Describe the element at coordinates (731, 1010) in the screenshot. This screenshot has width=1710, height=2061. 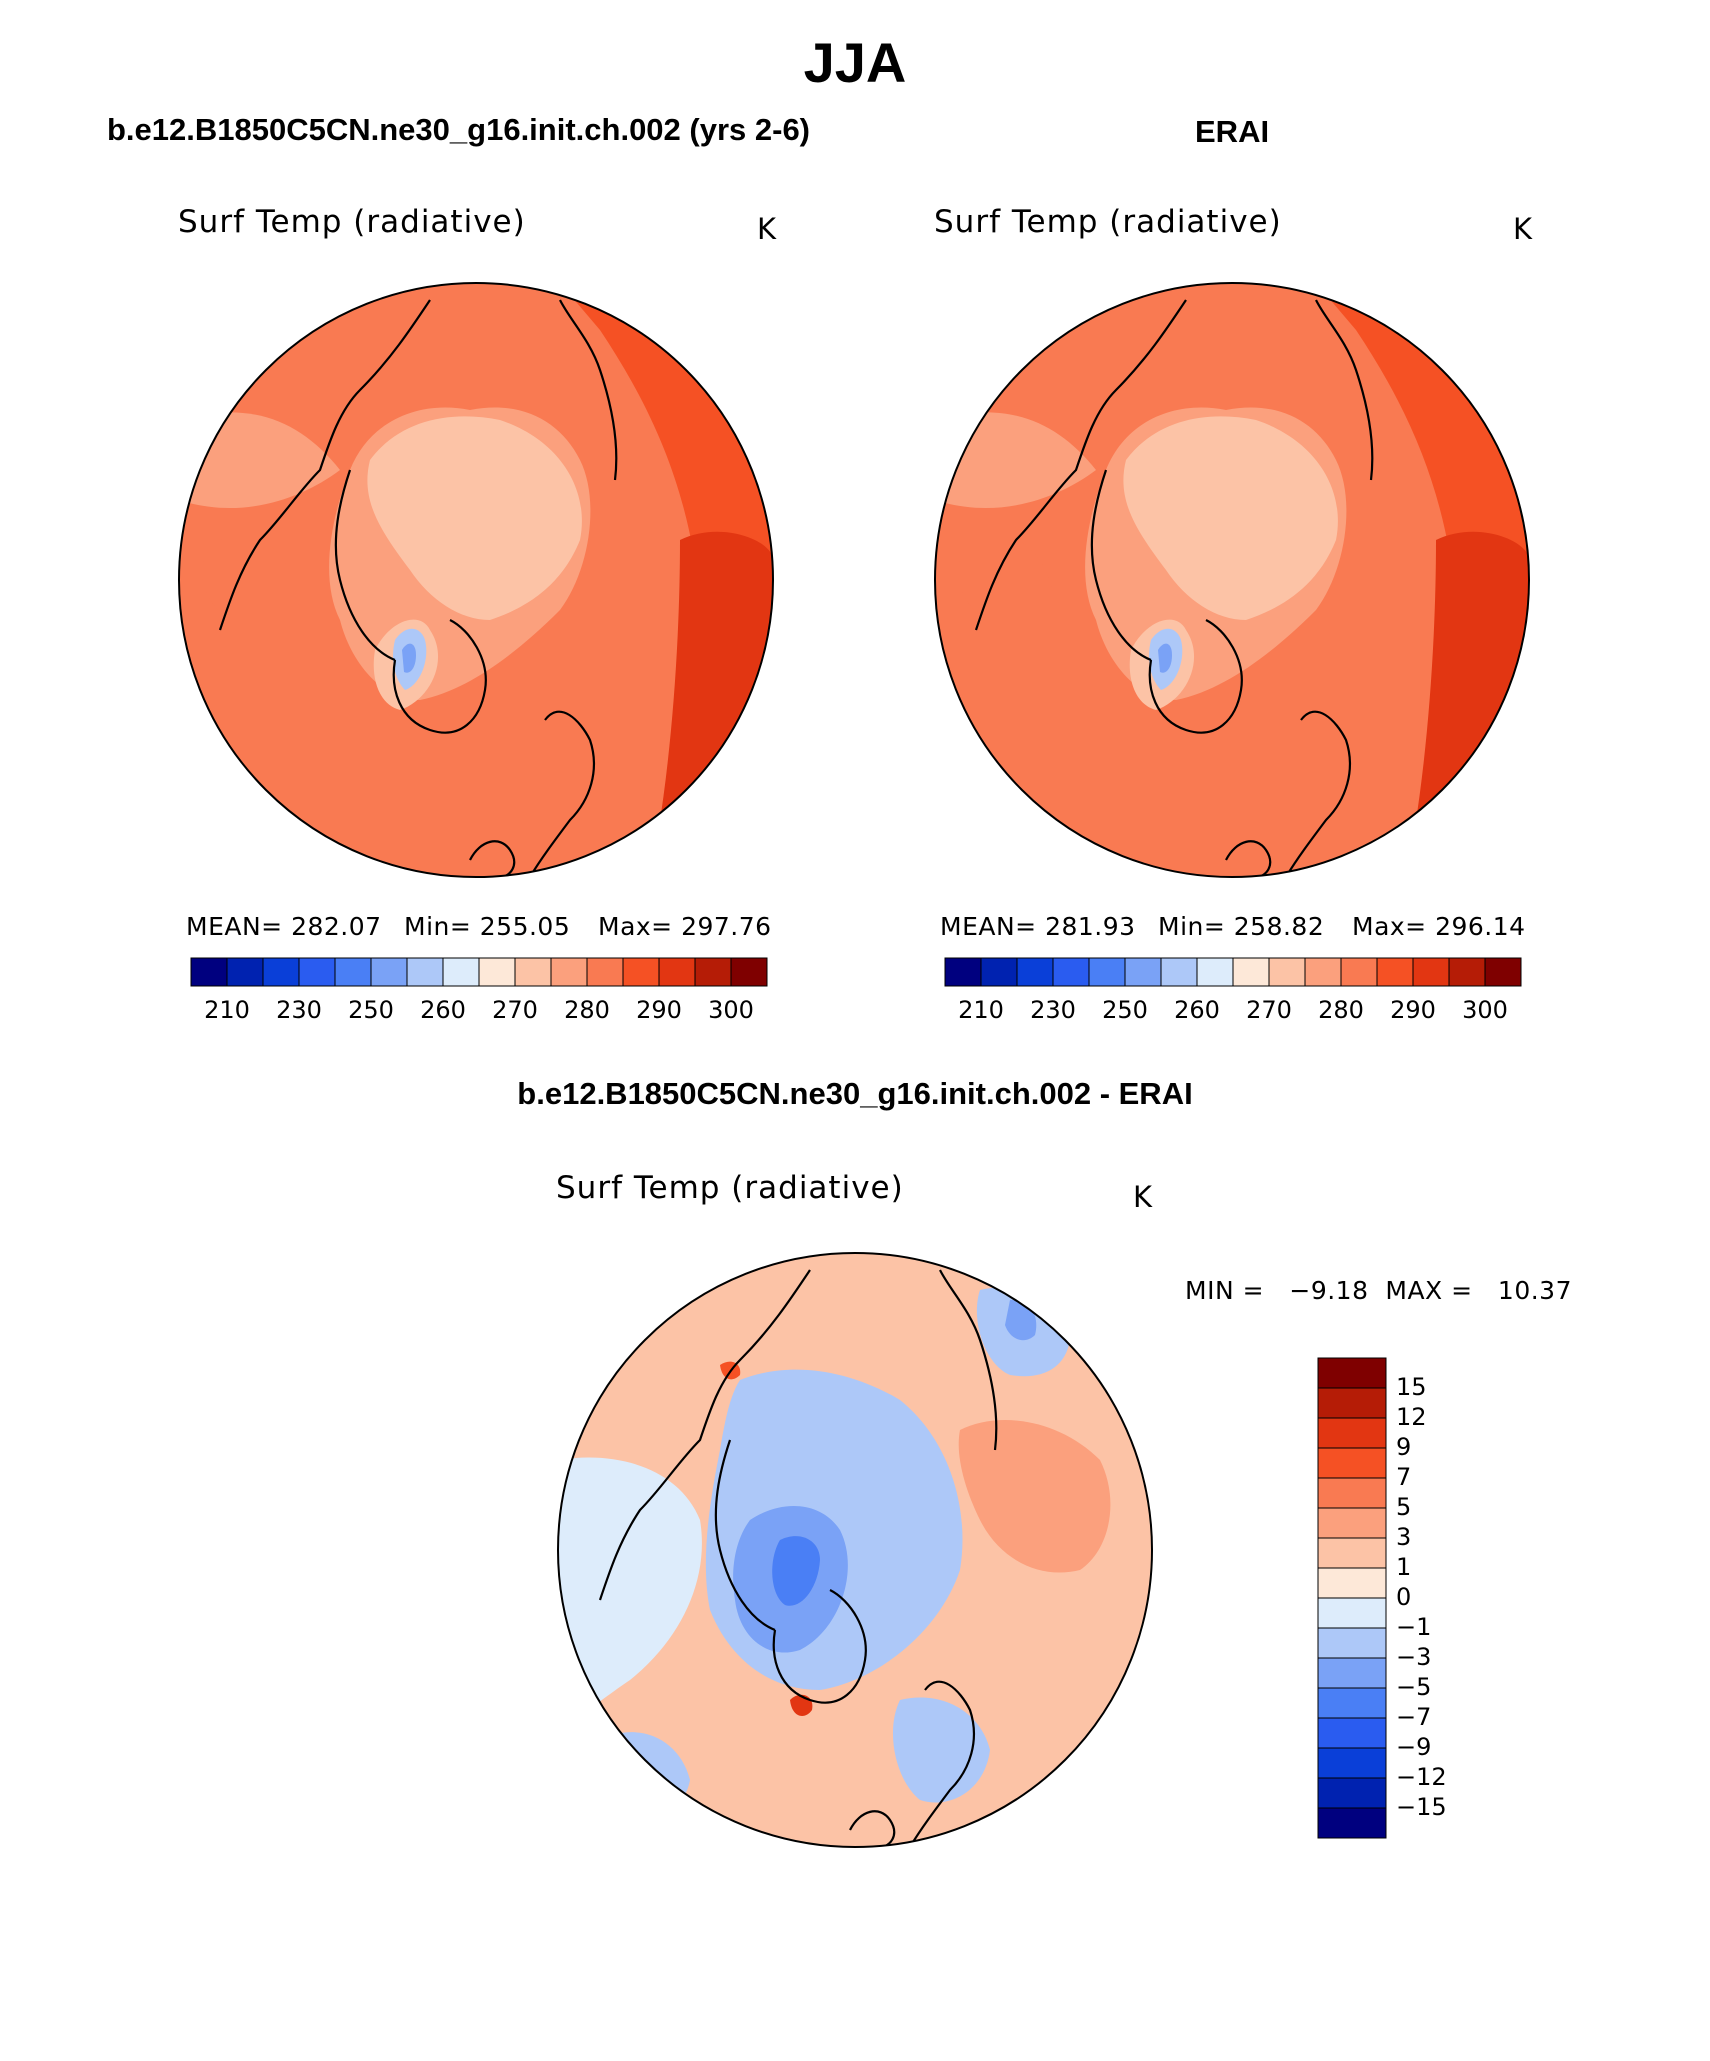
I see `model-colorbar-tick-label: 300` at that location.